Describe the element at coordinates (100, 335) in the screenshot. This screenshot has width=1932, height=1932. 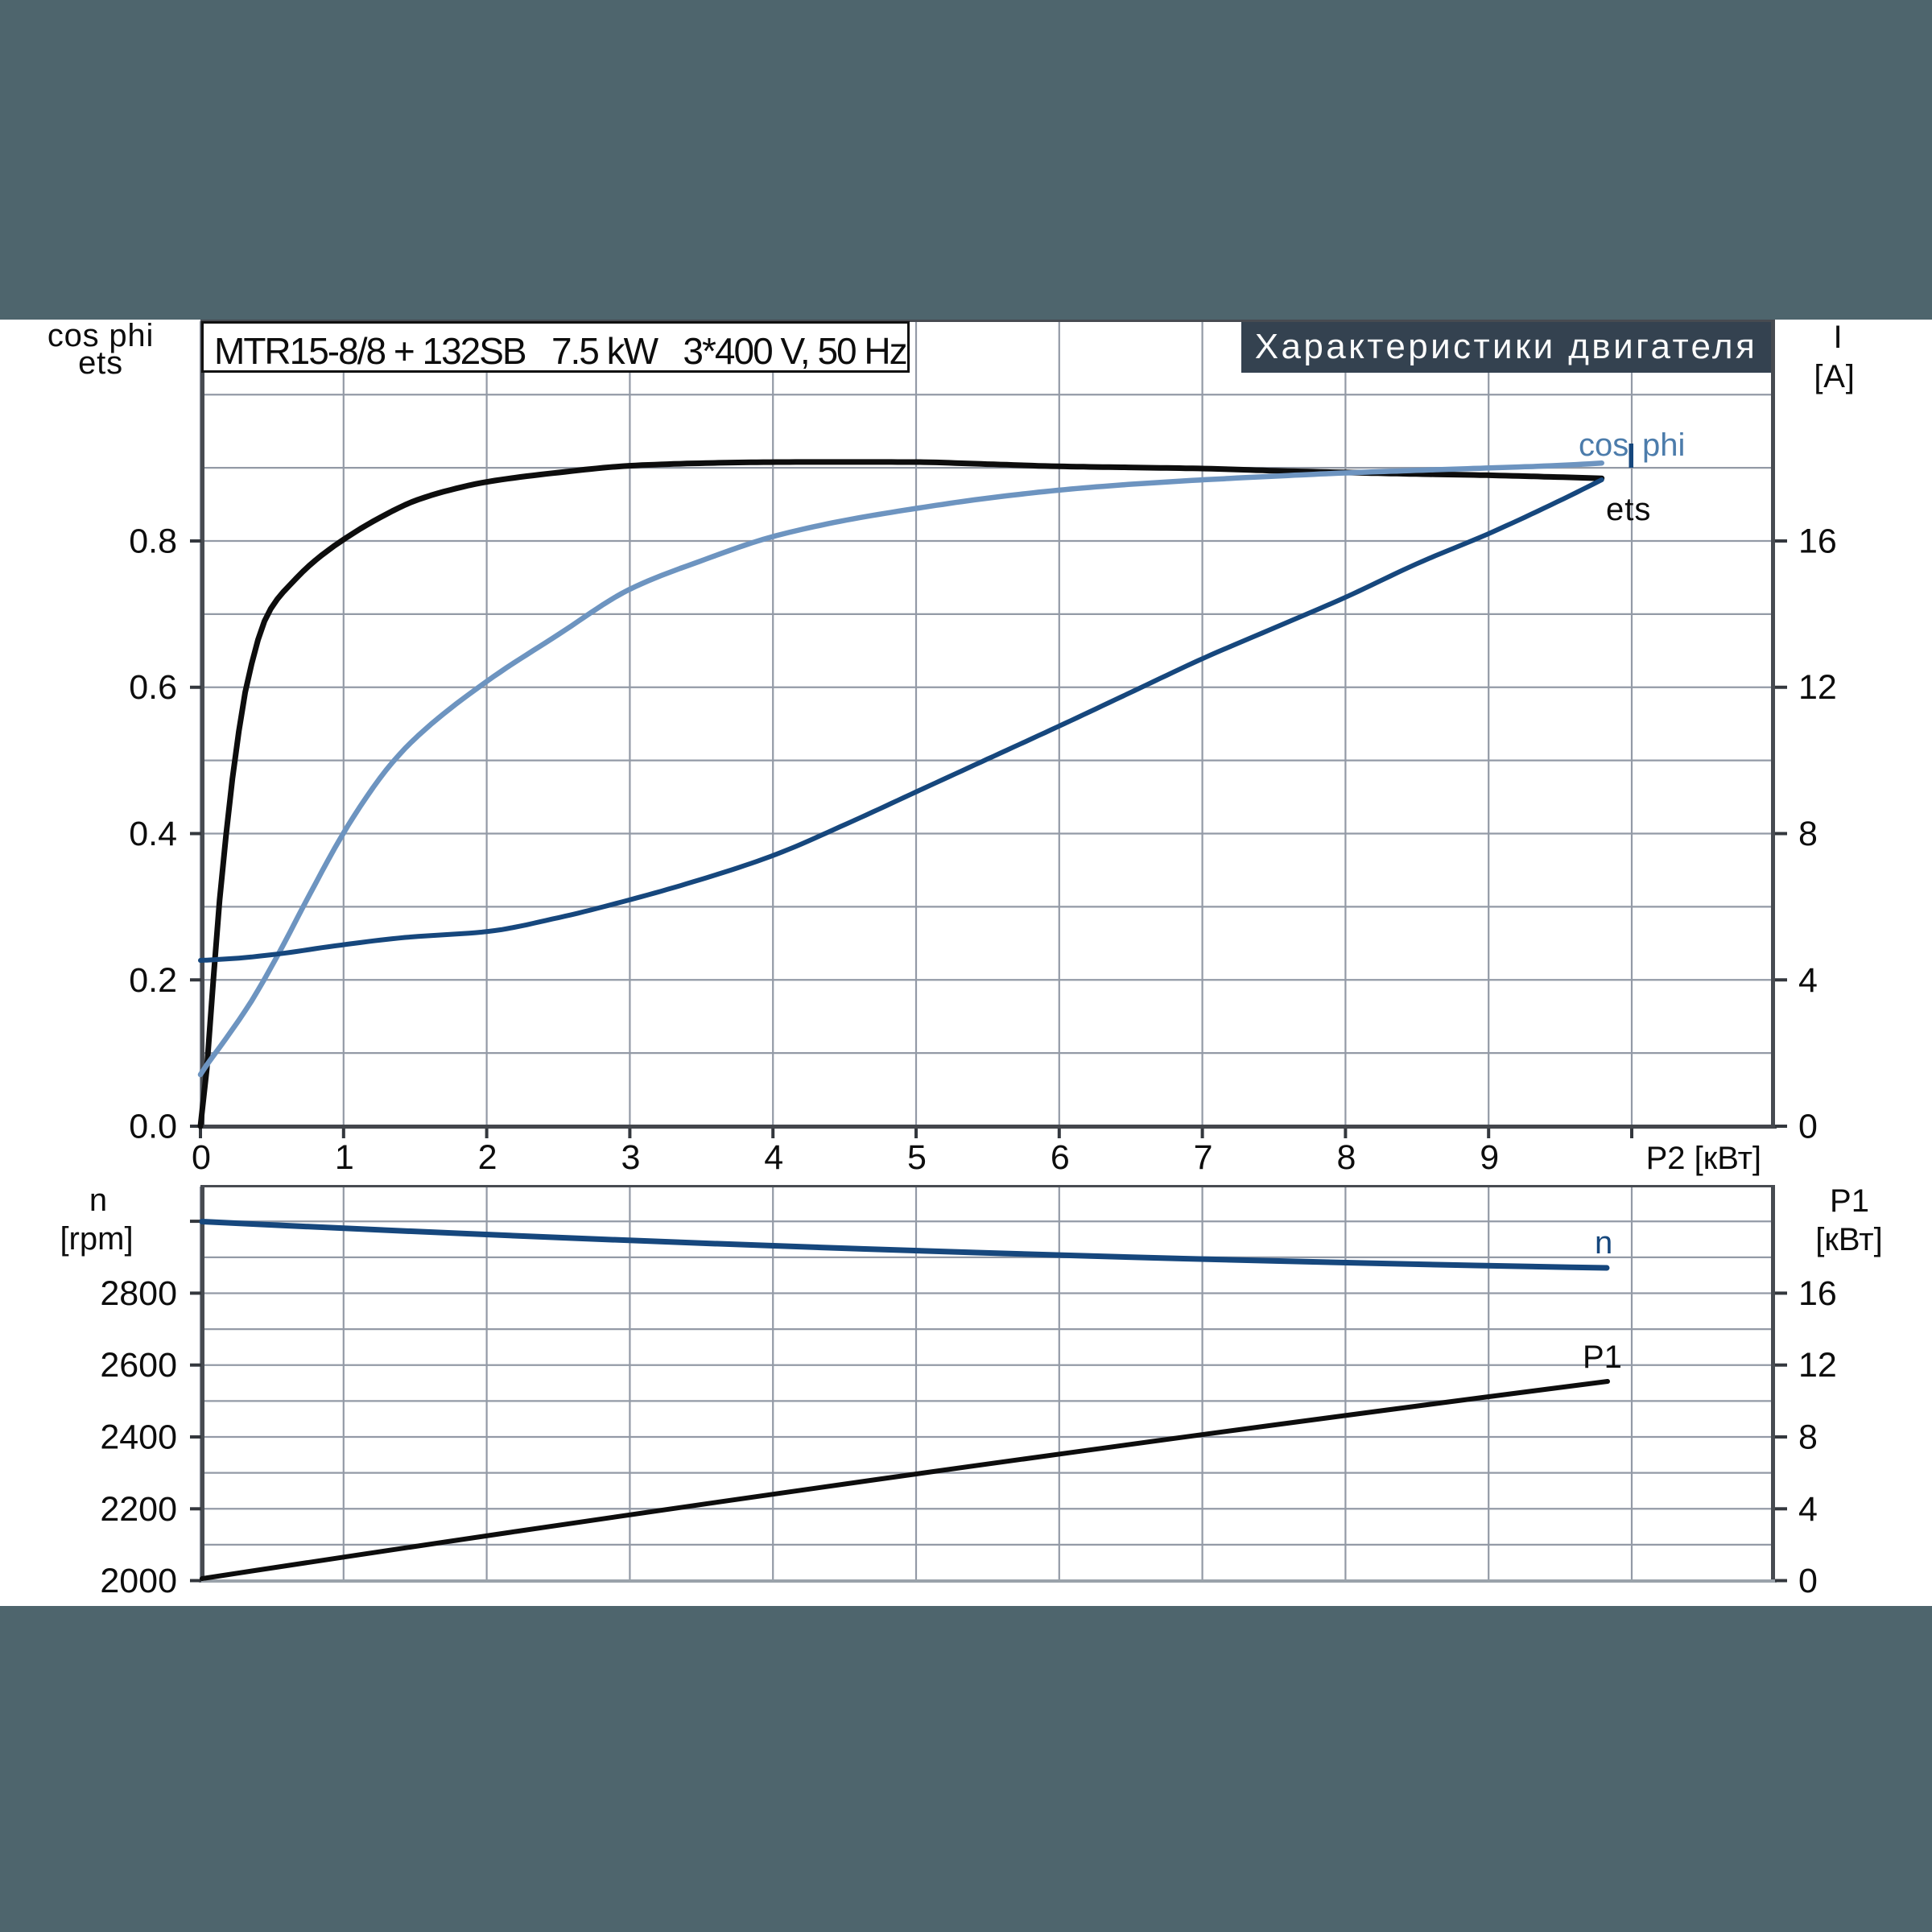
I see `svg-text: cos phi` at that location.